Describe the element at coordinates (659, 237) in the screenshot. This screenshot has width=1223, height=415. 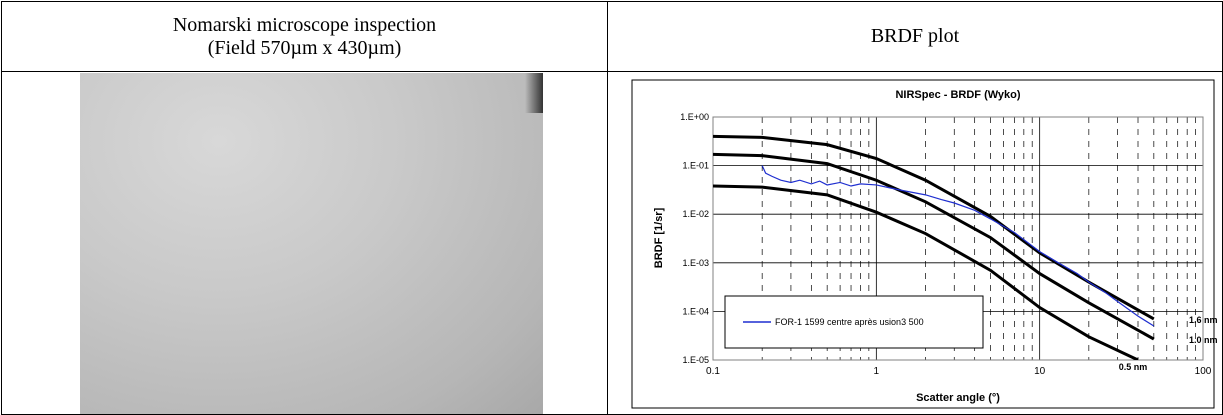
I see `y-axis-title: BRDF [1/sr]` at that location.